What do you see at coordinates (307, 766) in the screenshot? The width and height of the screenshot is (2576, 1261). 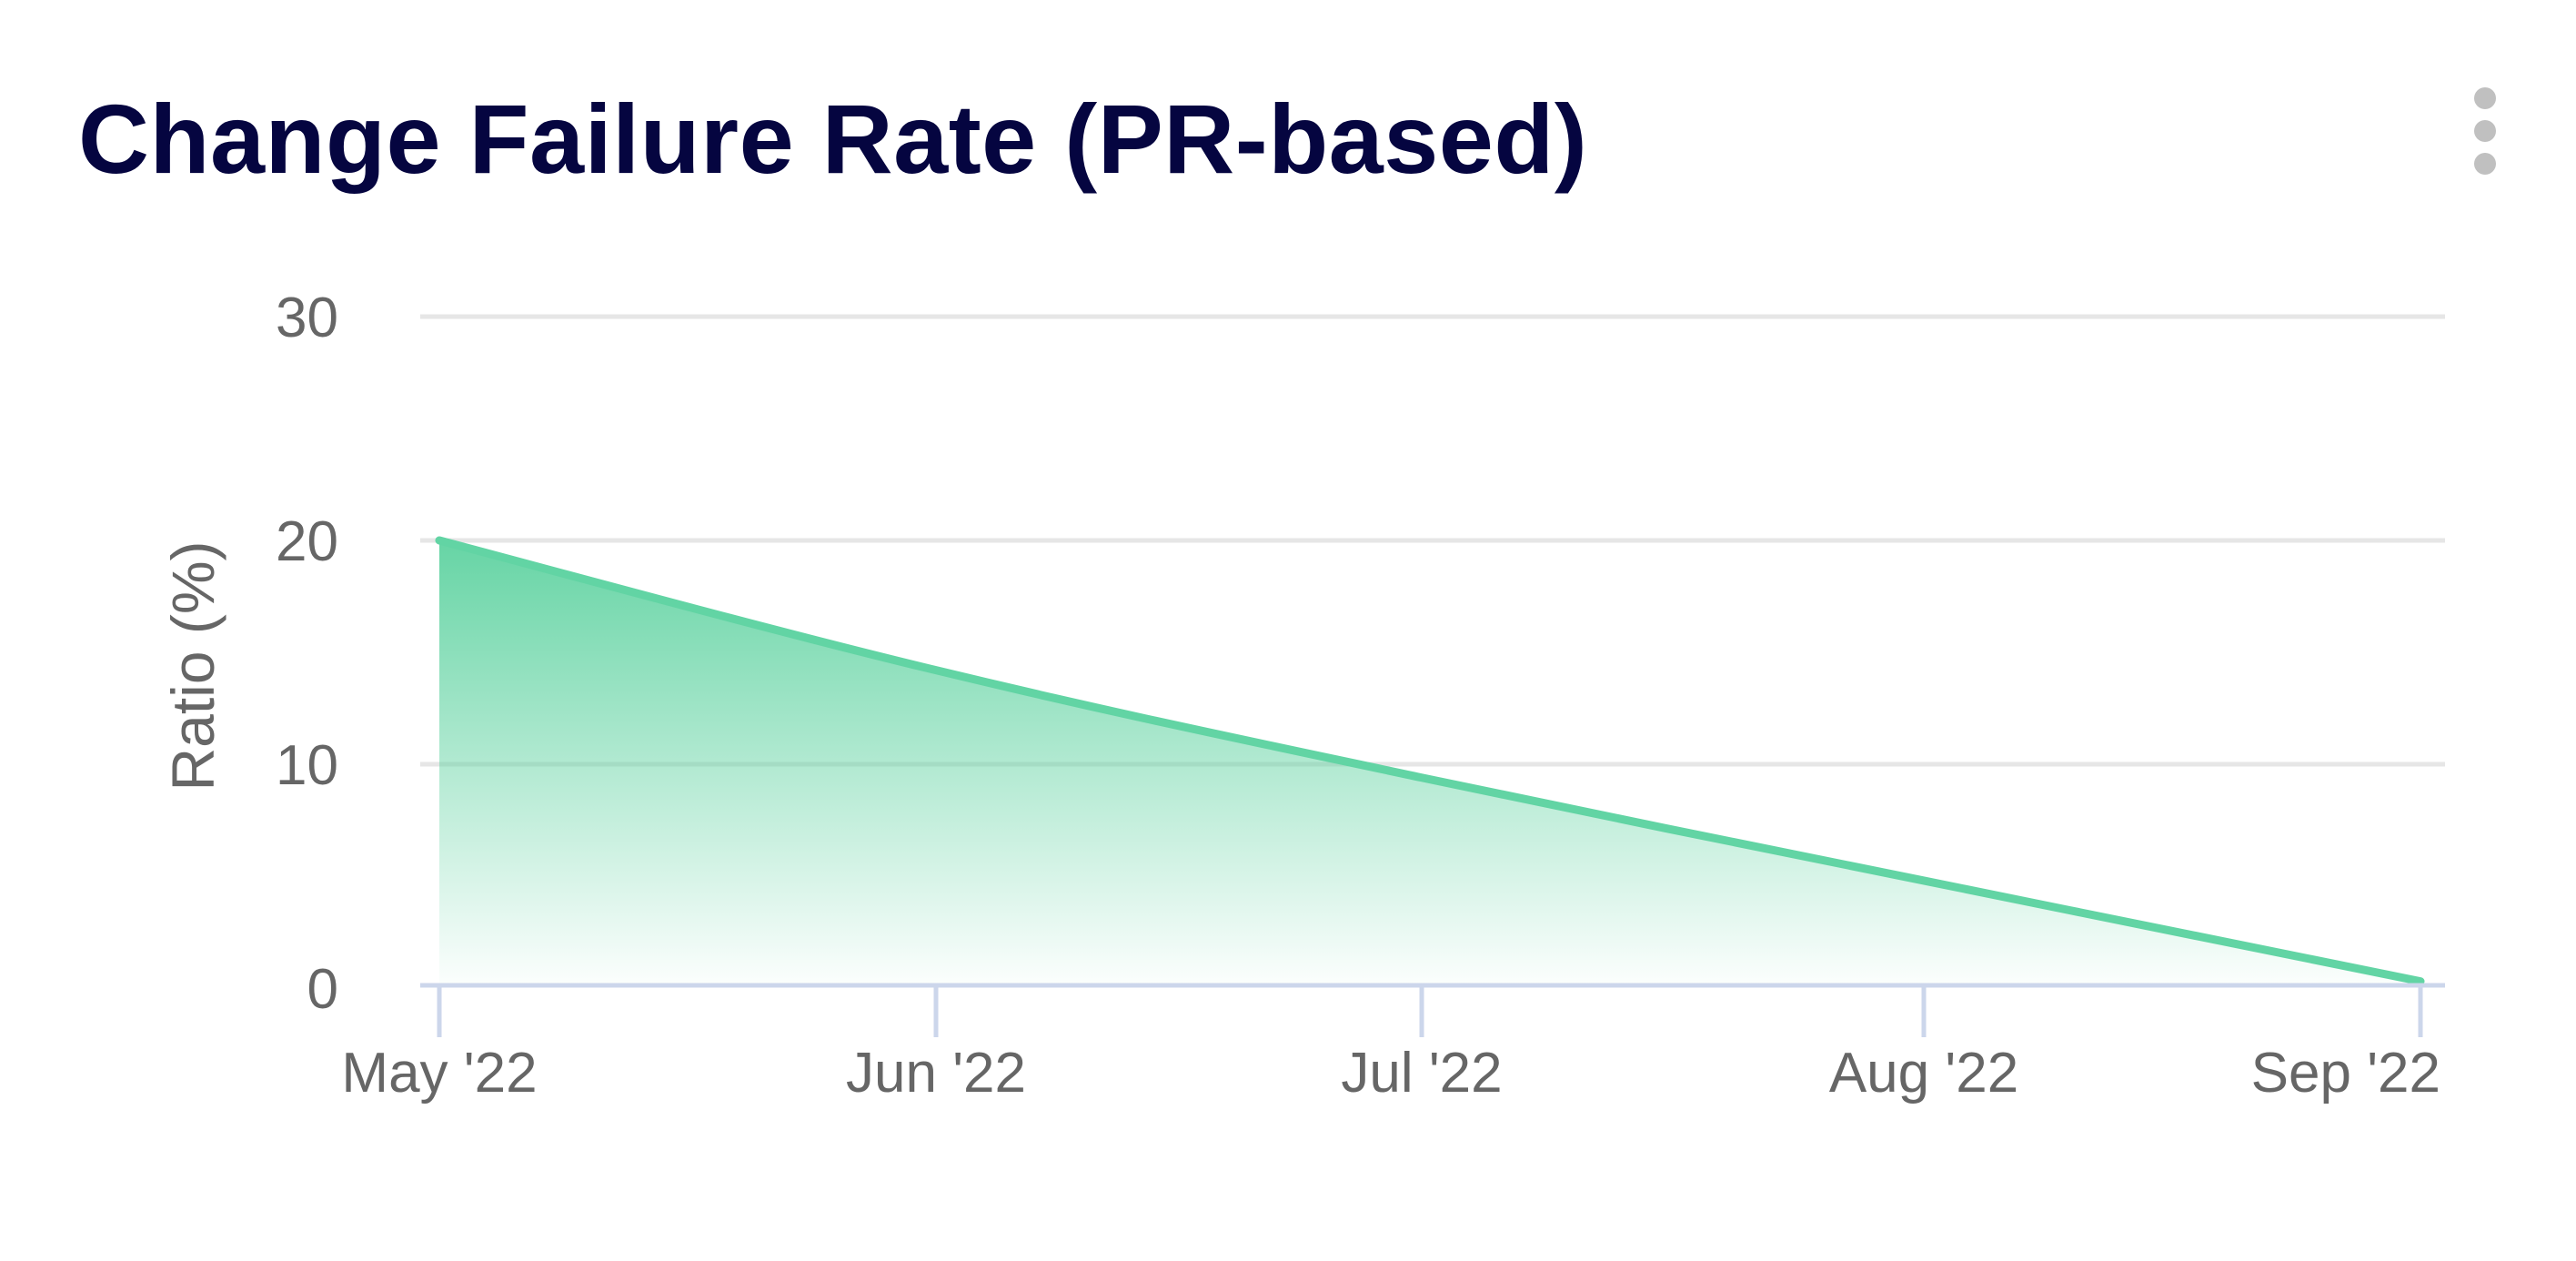 I see `y-tick-label: 10` at bounding box center [307, 766].